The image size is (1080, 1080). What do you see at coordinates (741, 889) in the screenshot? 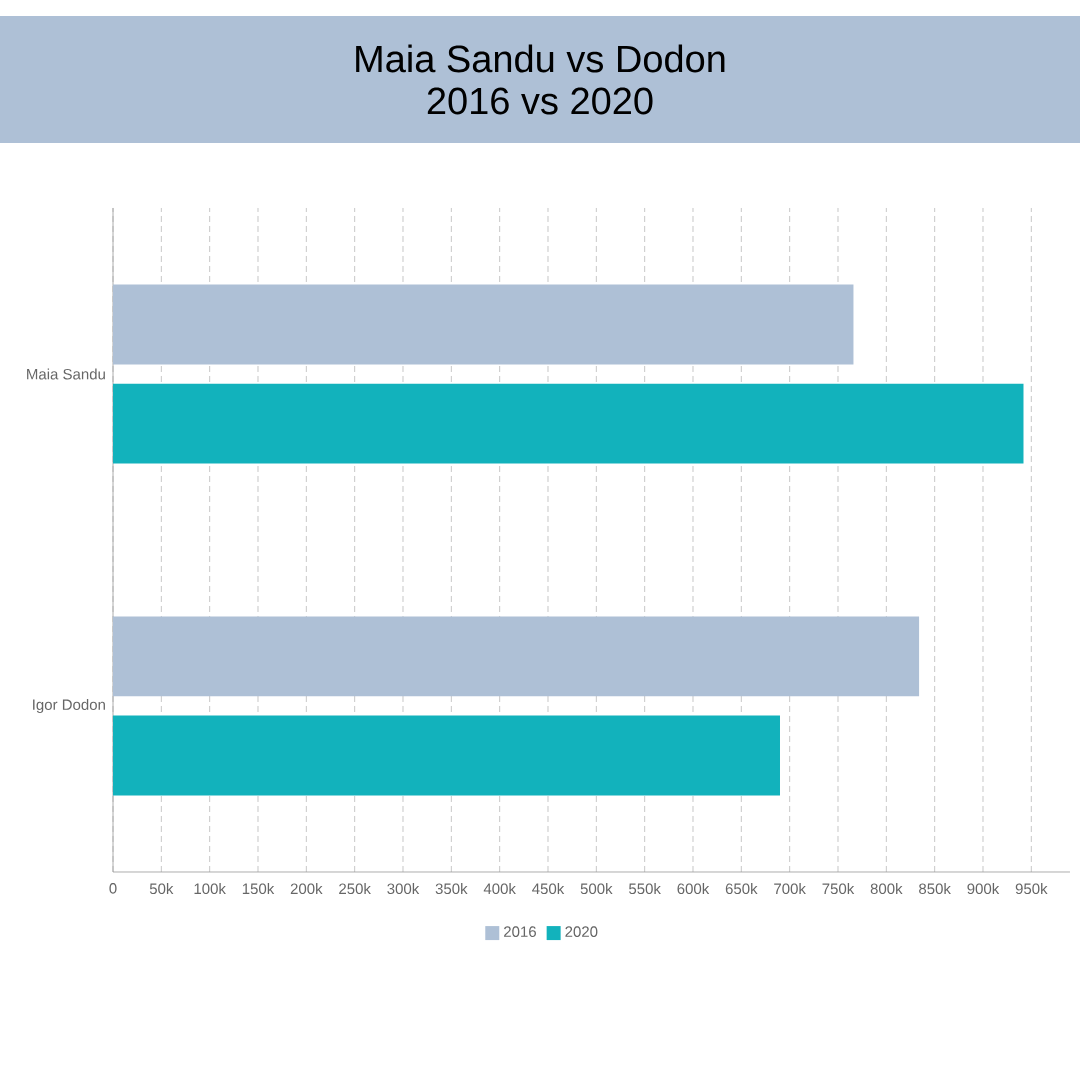
I see `x-tick-label: 650k` at bounding box center [741, 889].